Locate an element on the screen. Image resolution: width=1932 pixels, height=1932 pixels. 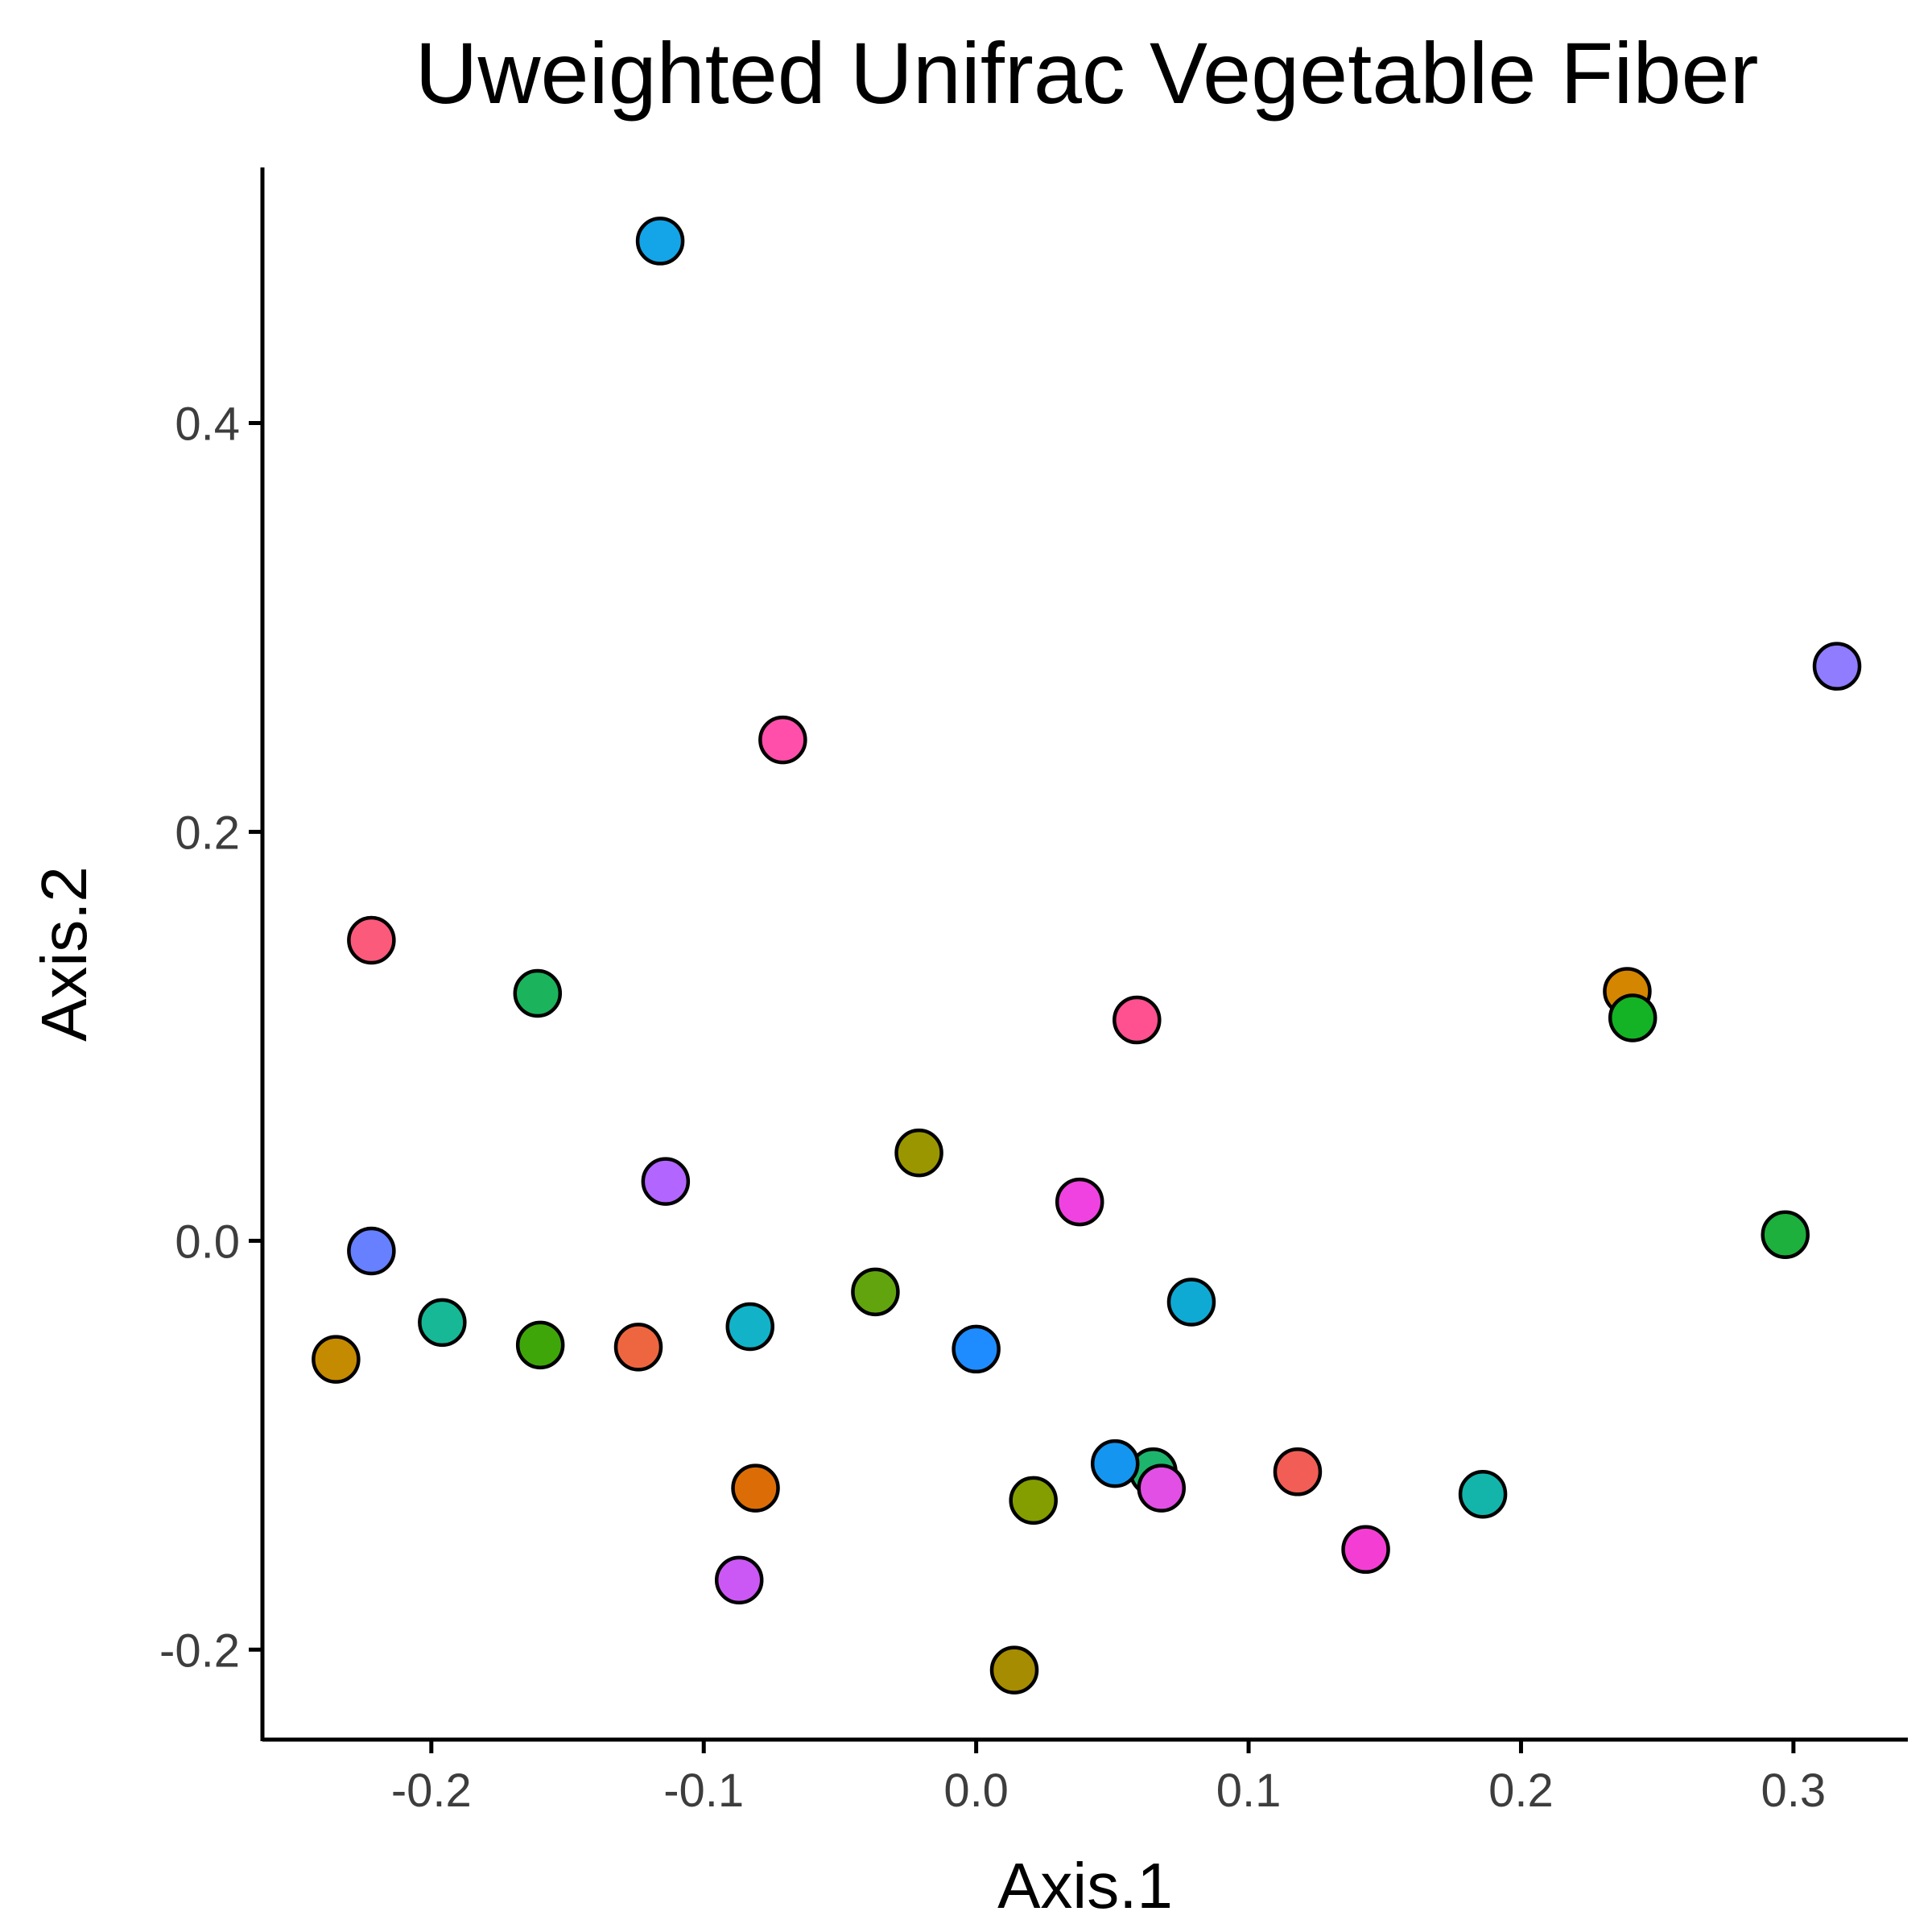
y-tick-label: -0.2 is located at coordinates (199, 1650).